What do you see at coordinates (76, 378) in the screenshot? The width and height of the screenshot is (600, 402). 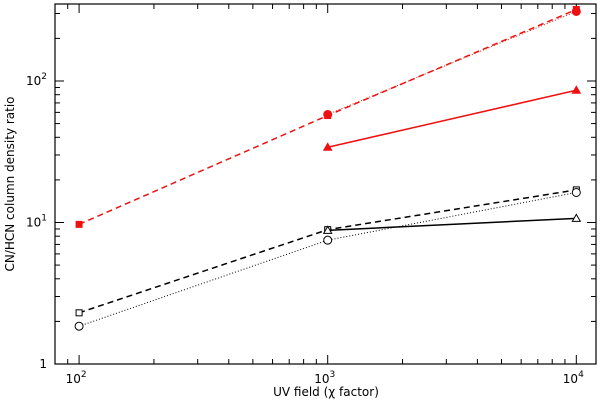 I see `x-tick-label: 10²` at bounding box center [76, 378].